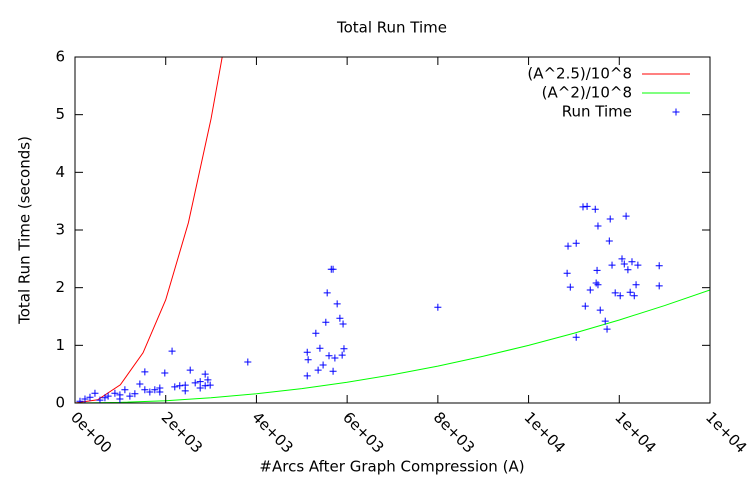 The image size is (750, 480). Describe the element at coordinates (60, 345) in the screenshot. I see `y-tick-label: 1` at that location.